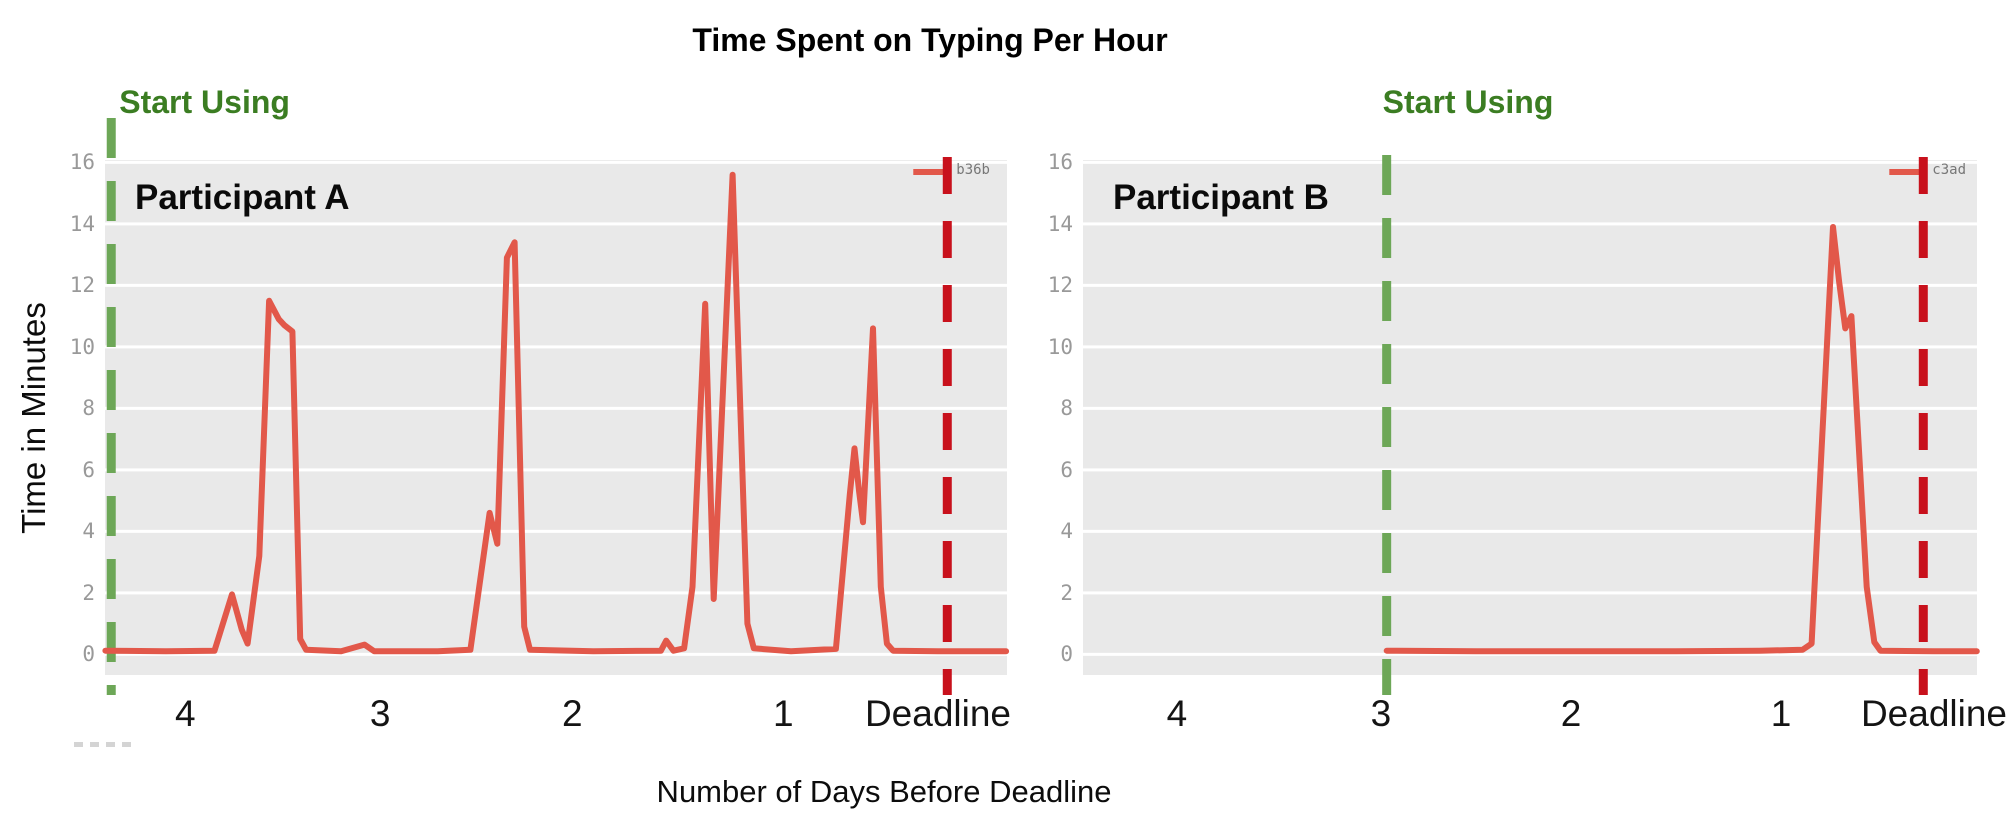 The width and height of the screenshot is (2010, 828). I want to click on legend-label: c3ad, so click(1949, 170).